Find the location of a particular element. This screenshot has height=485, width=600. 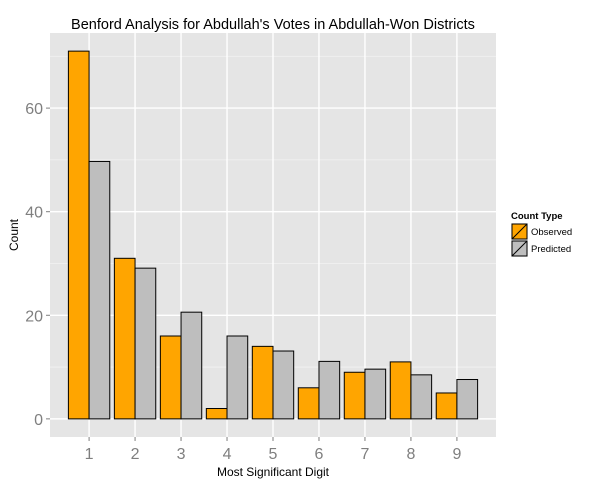

x-tick-label: 4 is located at coordinates (227, 454).